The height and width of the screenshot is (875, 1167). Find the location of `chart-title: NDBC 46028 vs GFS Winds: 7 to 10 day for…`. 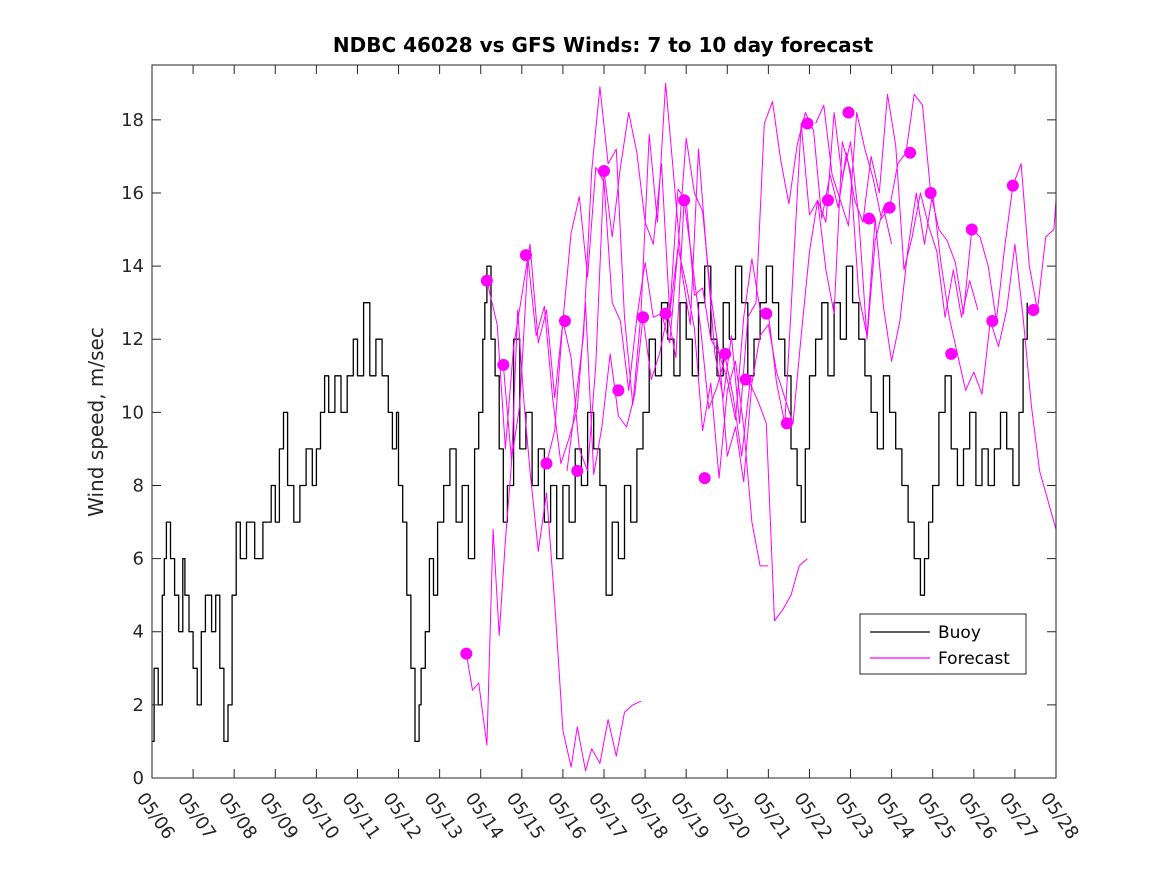

chart-title: NDBC 46028 vs GFS Winds: 7 to 10 day for… is located at coordinates (603, 45).